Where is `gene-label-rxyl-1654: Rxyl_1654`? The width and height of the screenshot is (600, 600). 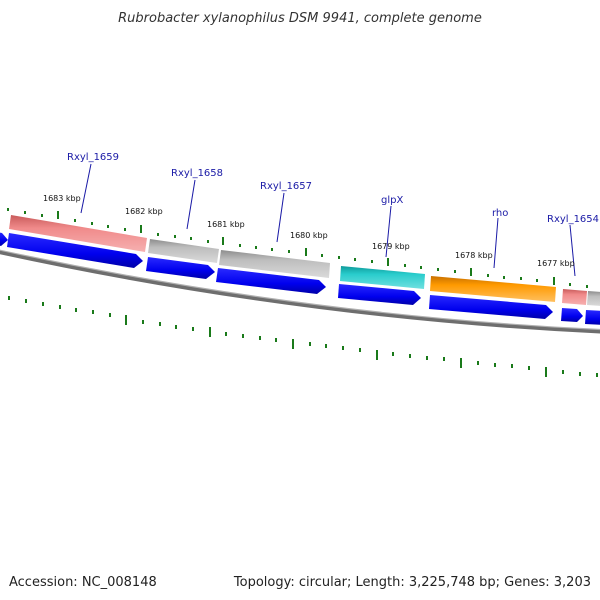
gene-label-rxyl-1654: Rxyl_1654 is located at coordinates (573, 219).